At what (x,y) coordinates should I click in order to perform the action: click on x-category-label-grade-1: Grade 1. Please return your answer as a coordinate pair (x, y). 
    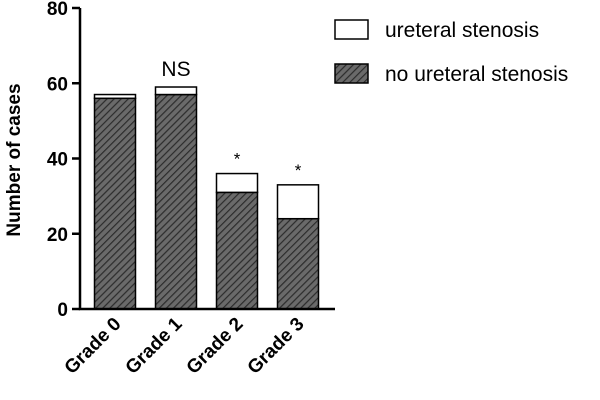
    Looking at the image, I should click on (154, 345).